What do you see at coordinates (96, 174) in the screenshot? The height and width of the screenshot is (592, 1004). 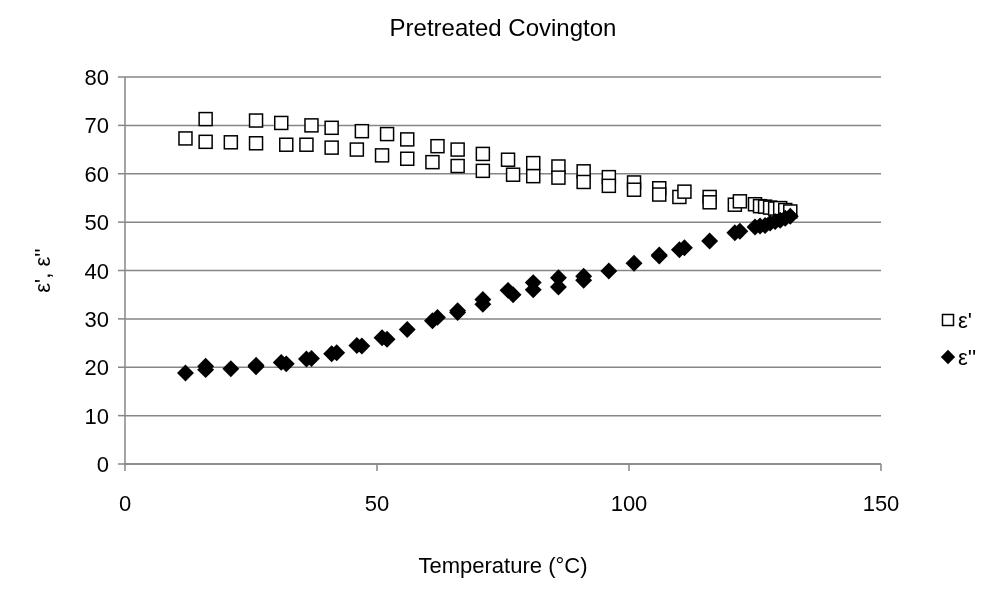 I see `y-tick-label: 60` at bounding box center [96, 174].